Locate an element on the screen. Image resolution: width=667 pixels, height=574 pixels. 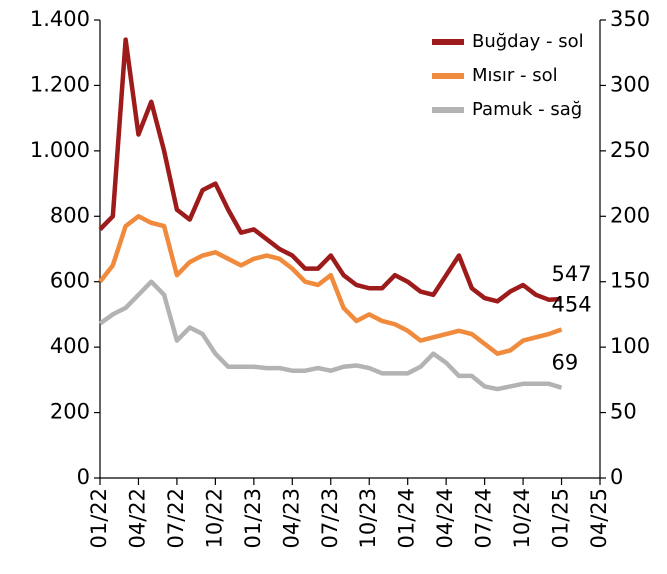
x-tick-label: 07/22 is located at coordinates (176, 518).